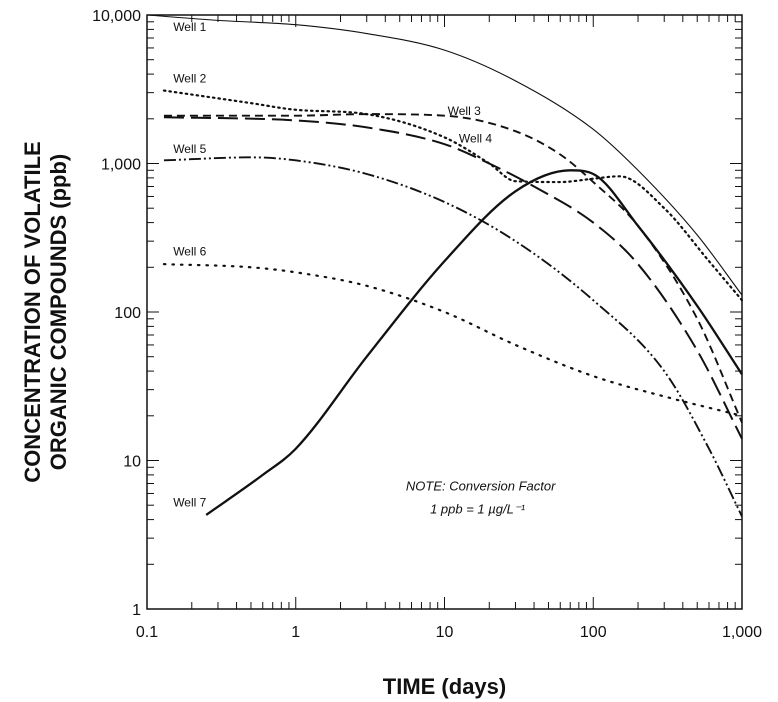 The height and width of the screenshot is (702, 778). I want to click on note-line-2: 1 ppb = 1 µg/L⁻¹, so click(478, 508).